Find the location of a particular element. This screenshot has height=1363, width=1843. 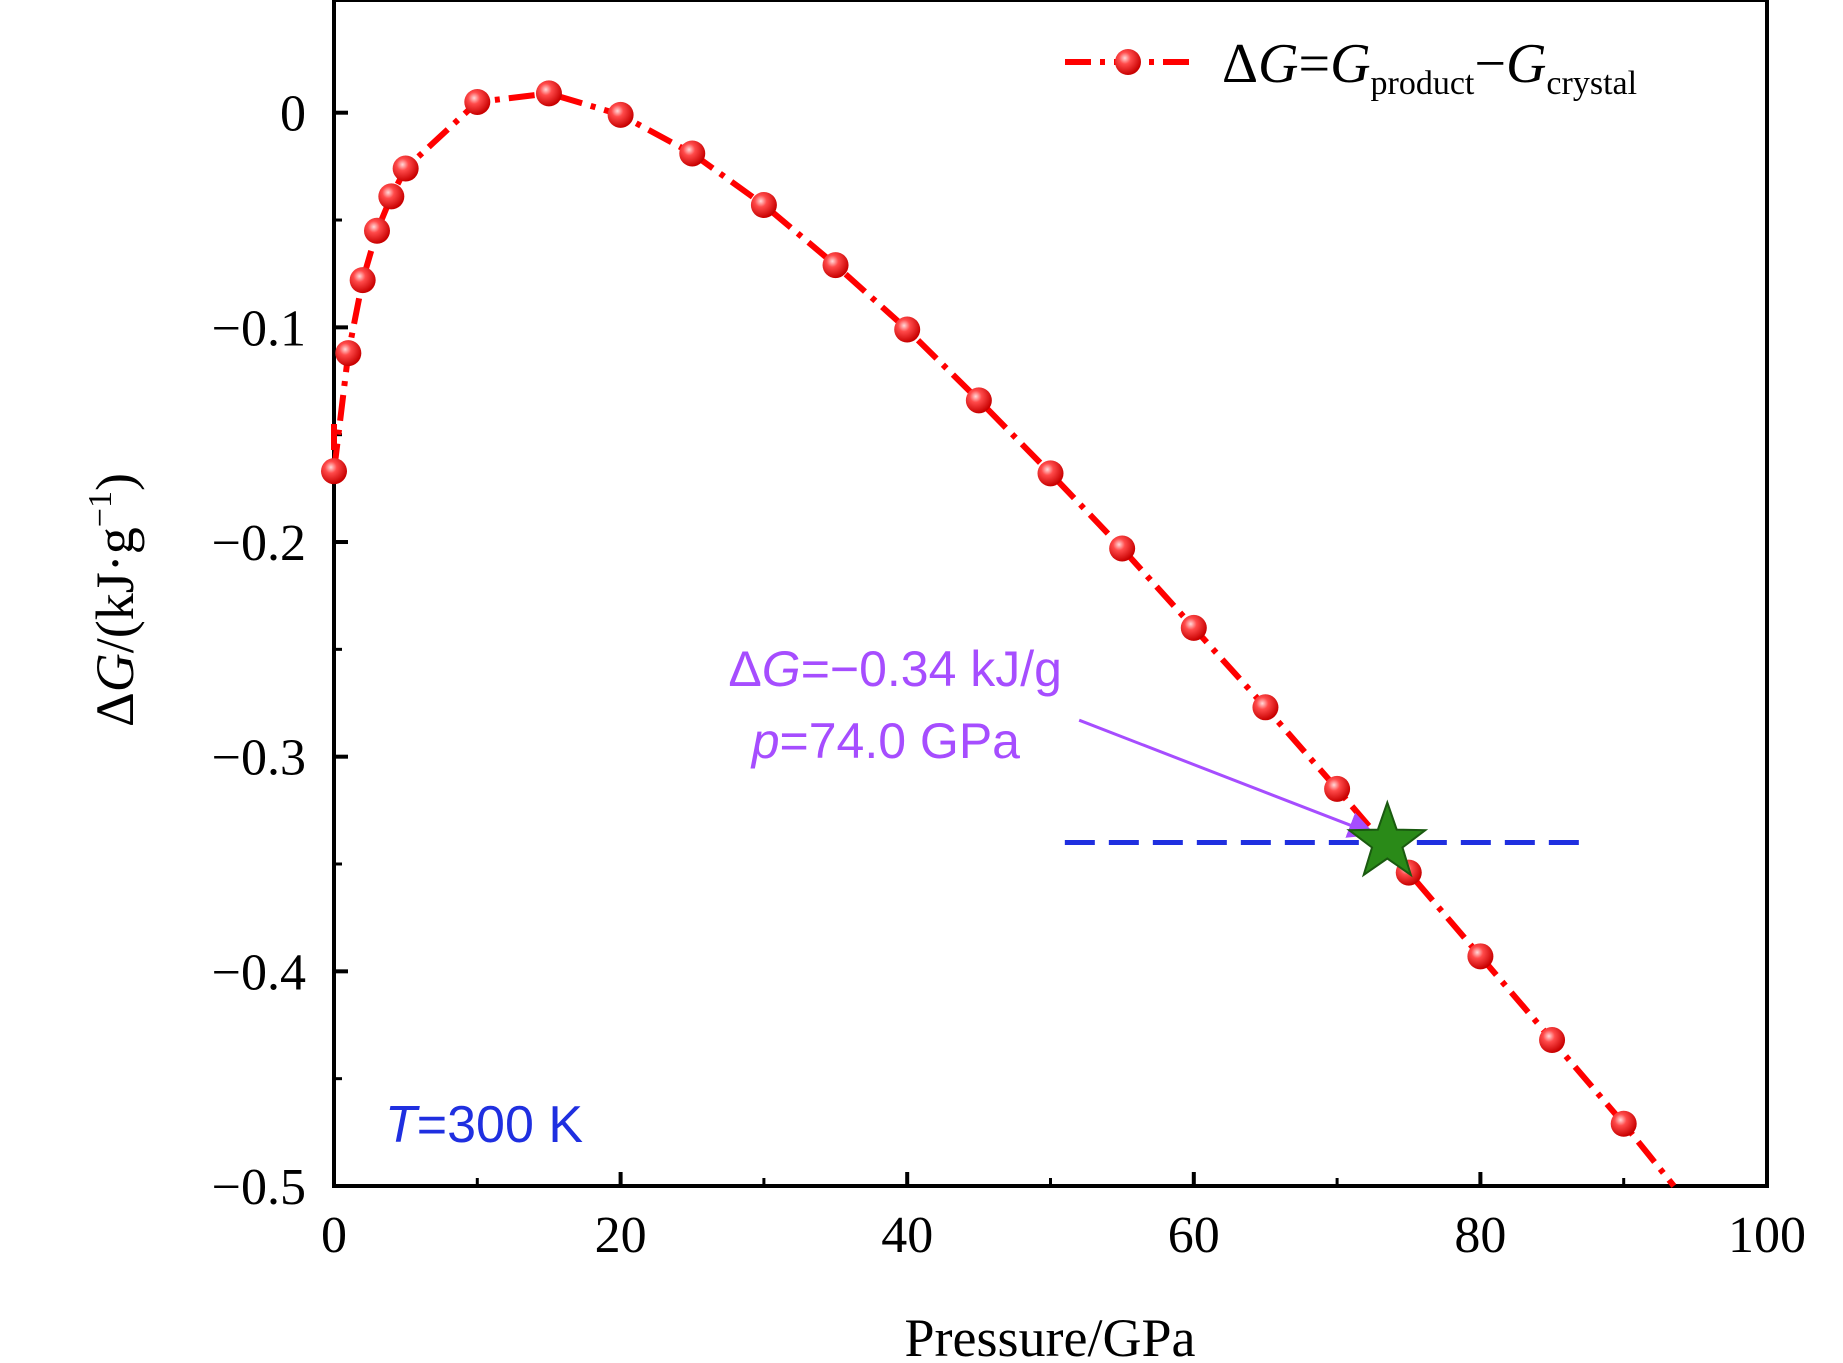

crossing-star-group is located at coordinates (1387, 838).